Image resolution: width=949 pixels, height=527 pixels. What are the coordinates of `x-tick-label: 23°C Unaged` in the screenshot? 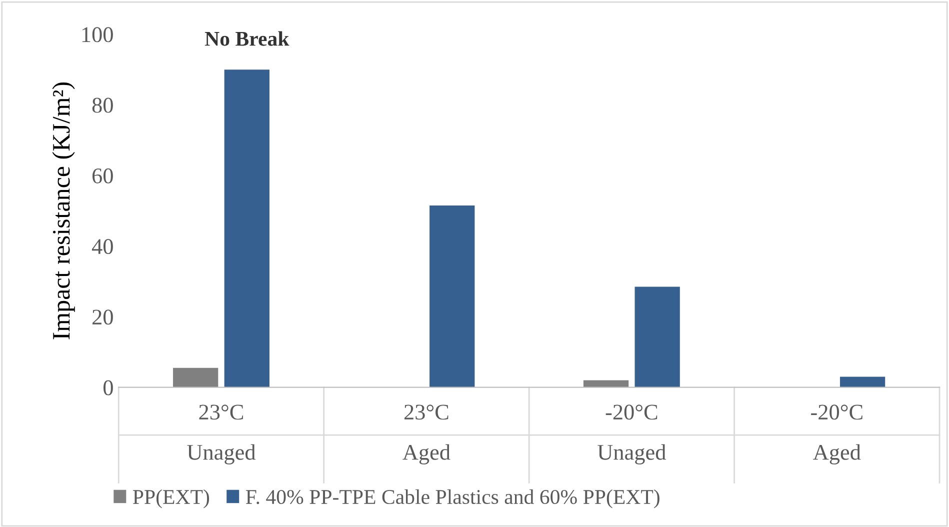 It's located at (221, 434).